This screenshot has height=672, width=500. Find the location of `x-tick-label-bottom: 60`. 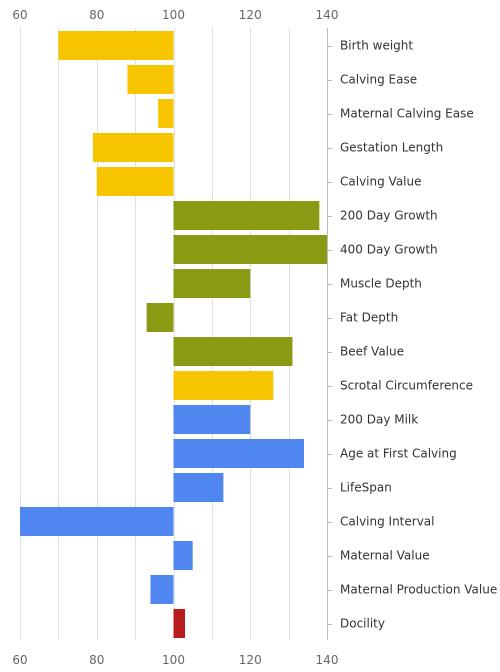

x-tick-label-bottom: 60 is located at coordinates (19, 660).